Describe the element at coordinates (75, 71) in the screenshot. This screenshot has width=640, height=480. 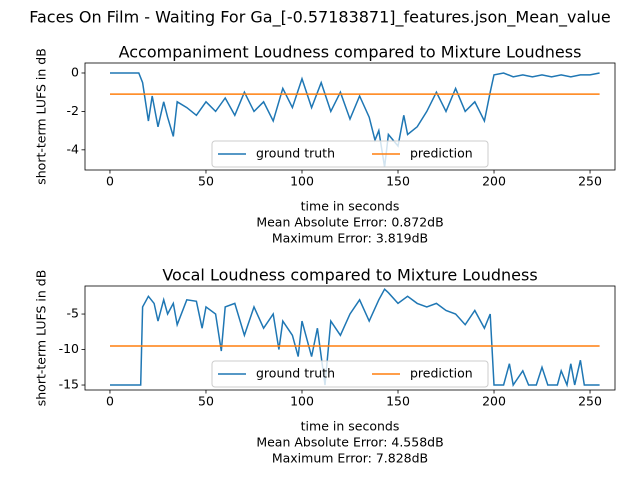
I see `y-tick-label: 0` at that location.